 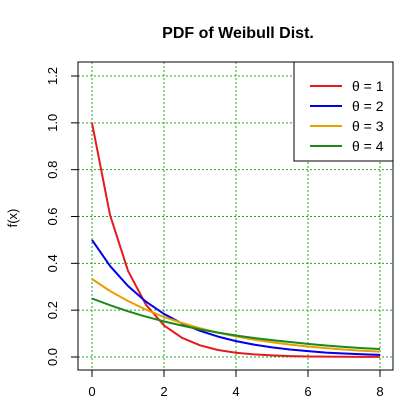 What do you see at coordinates (52, 170) in the screenshot?
I see `y-tick-label-4: 0.8` at bounding box center [52, 170].